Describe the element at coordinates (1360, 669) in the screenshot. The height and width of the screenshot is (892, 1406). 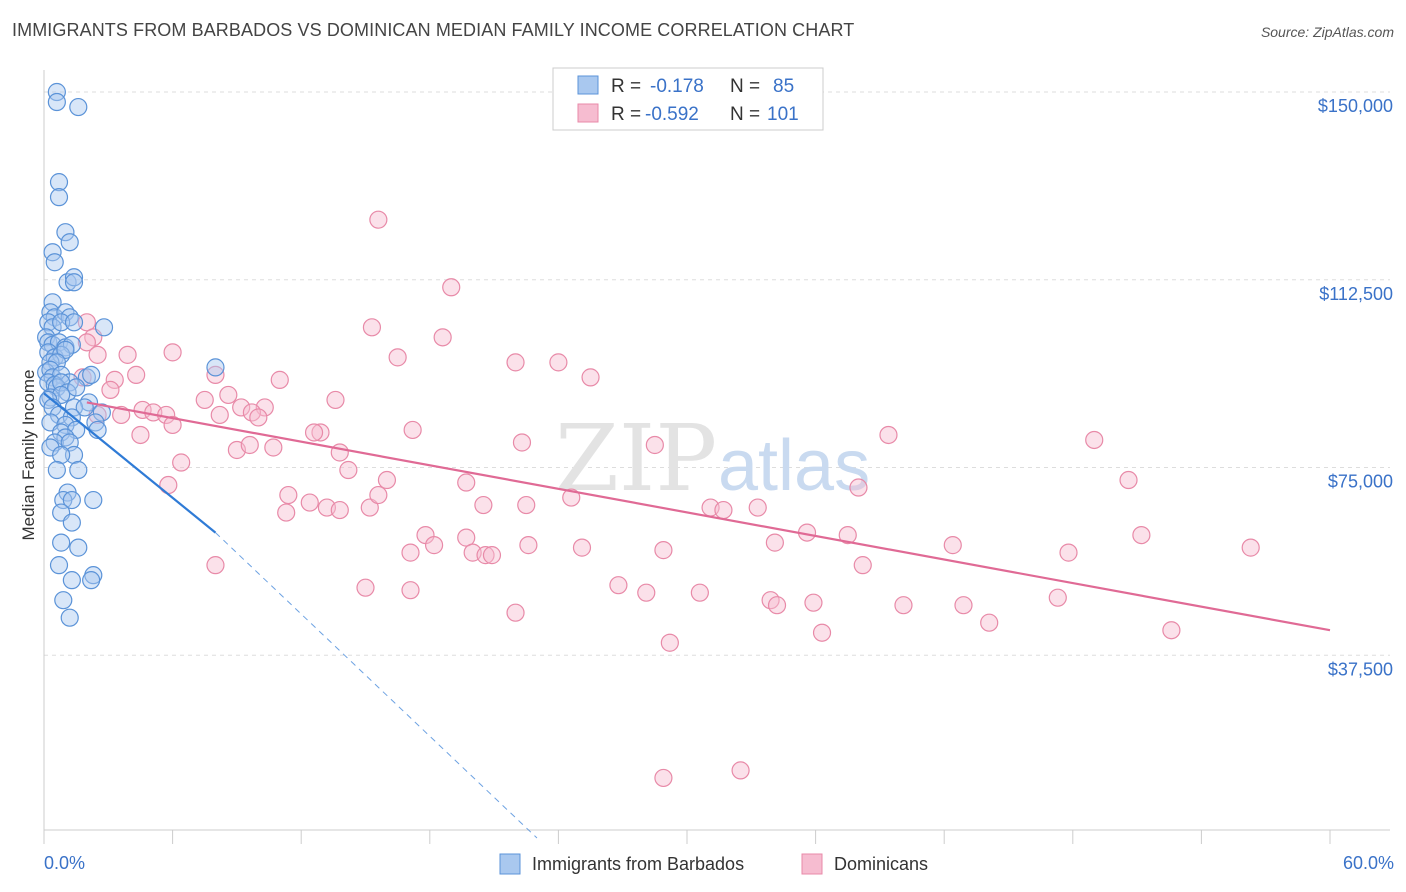
I see `y-tick-label: $37,500` at that location.